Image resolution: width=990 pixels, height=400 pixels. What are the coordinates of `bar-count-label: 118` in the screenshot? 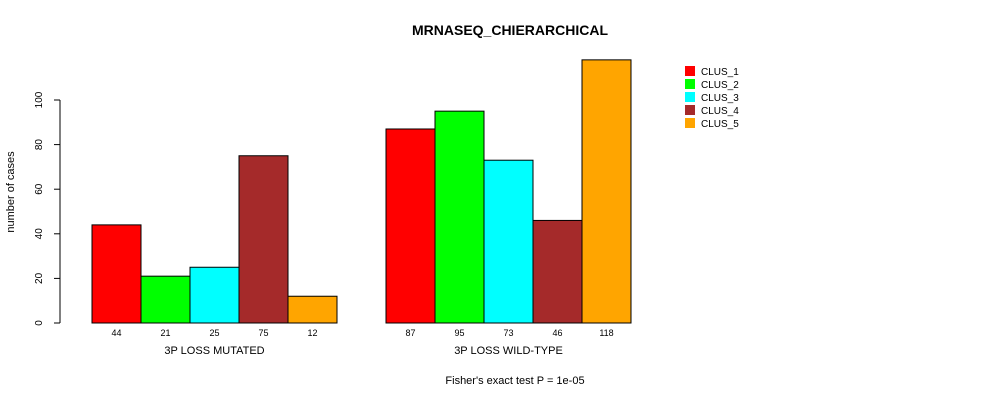 It's located at (606, 333).